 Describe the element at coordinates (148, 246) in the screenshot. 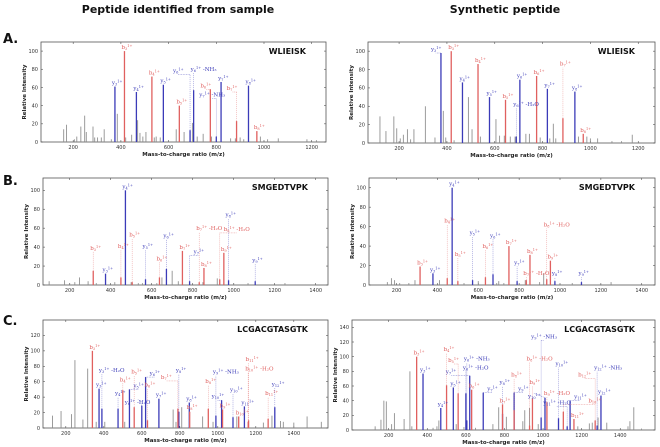

I see `ion-label: y51+` at that location.